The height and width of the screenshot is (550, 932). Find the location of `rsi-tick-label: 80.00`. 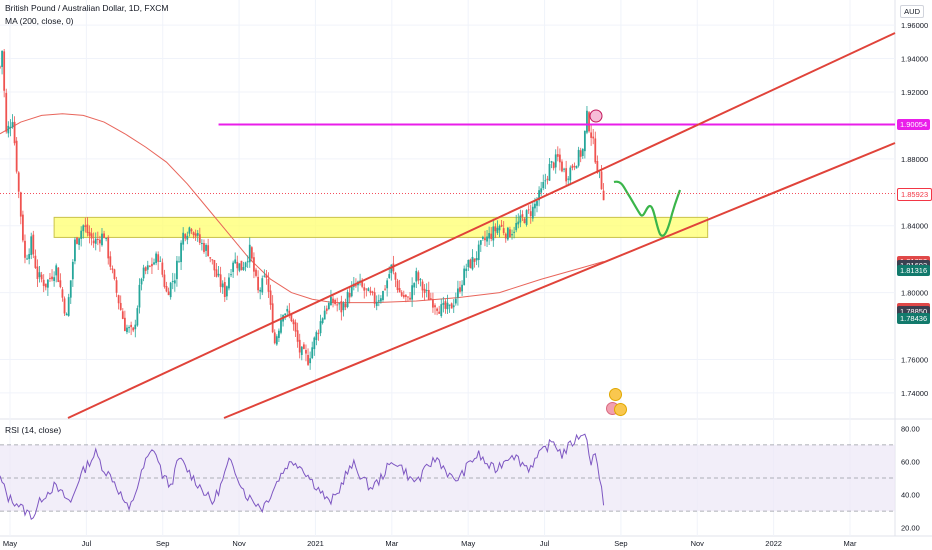

rsi-tick-label: 80.00 is located at coordinates (910, 428).